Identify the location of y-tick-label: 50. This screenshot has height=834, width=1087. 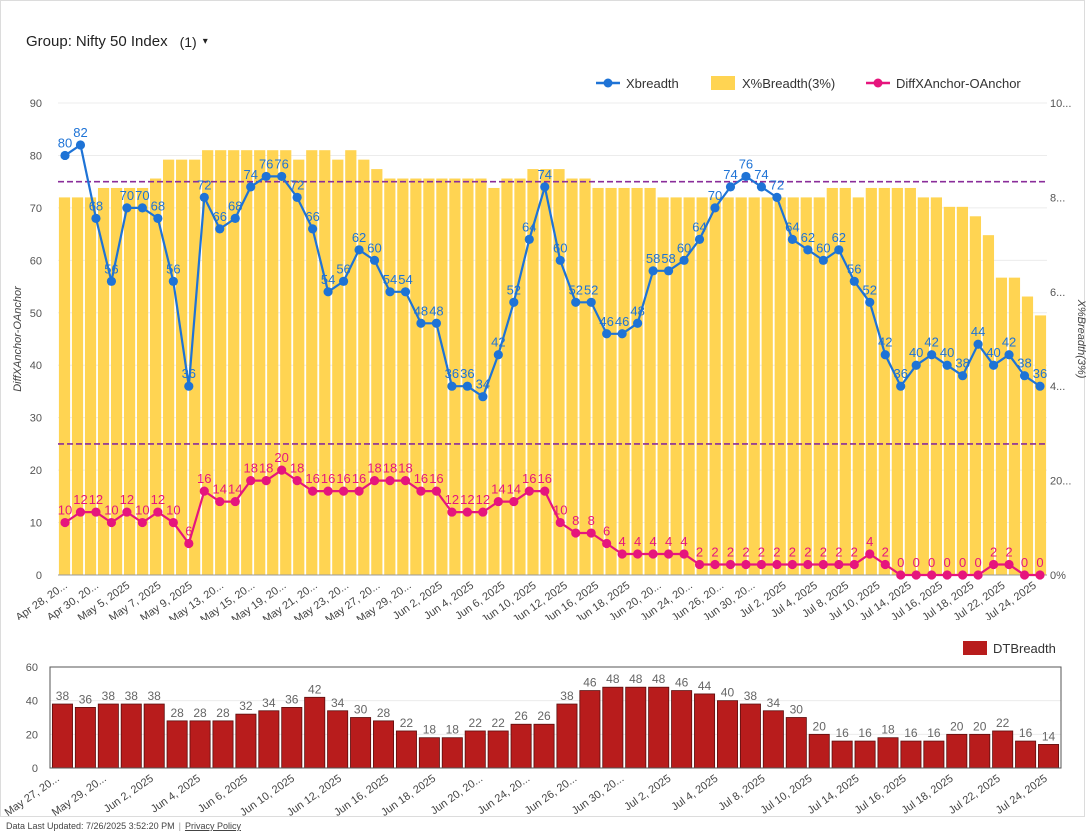
(36, 314).